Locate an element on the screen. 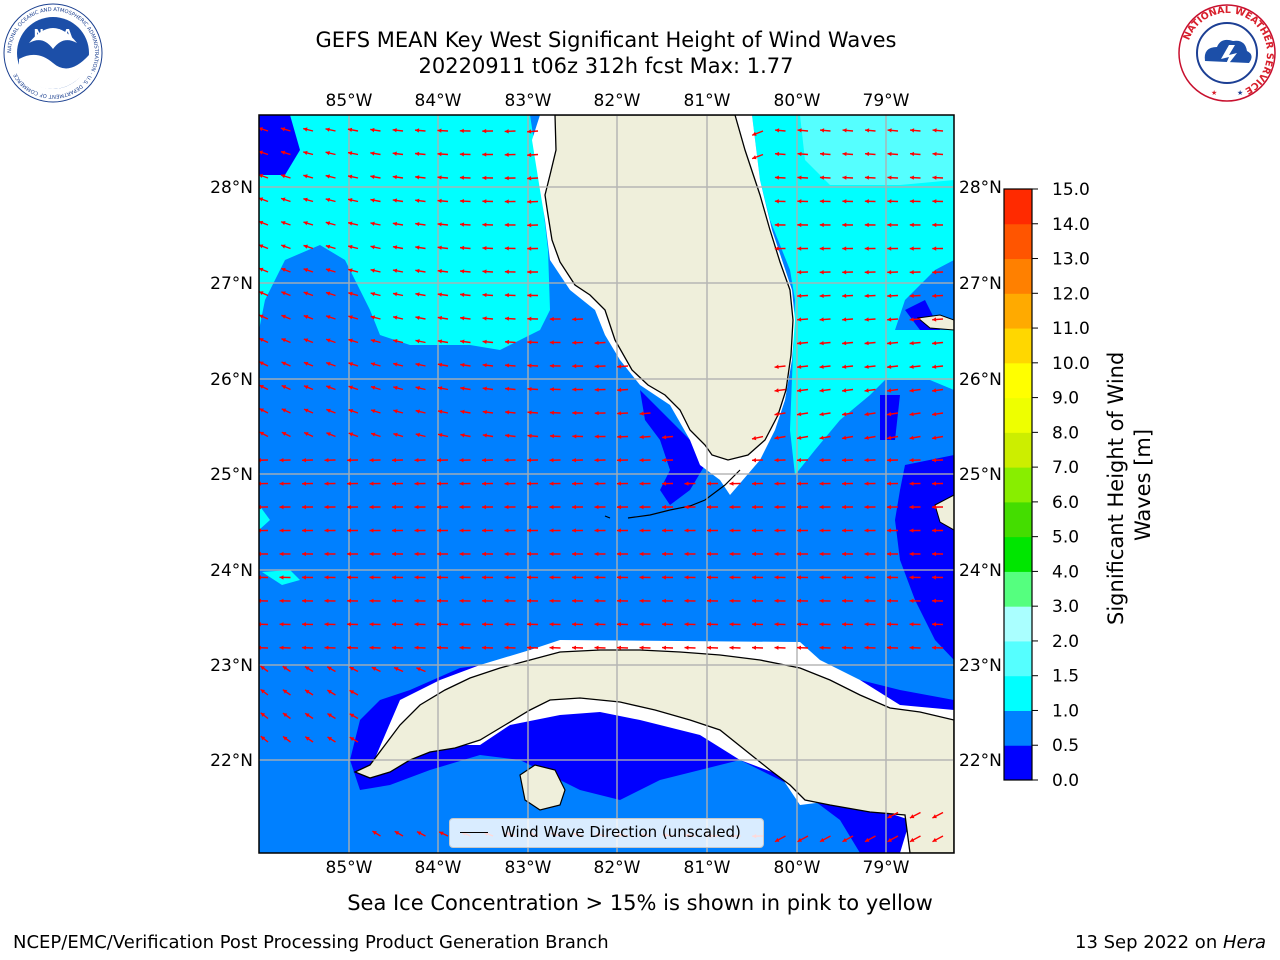 Image resolution: width=1280 pixels, height=960 pixels. footer-date: 13 Sep 2022 on Hera is located at coordinates (1170, 942).